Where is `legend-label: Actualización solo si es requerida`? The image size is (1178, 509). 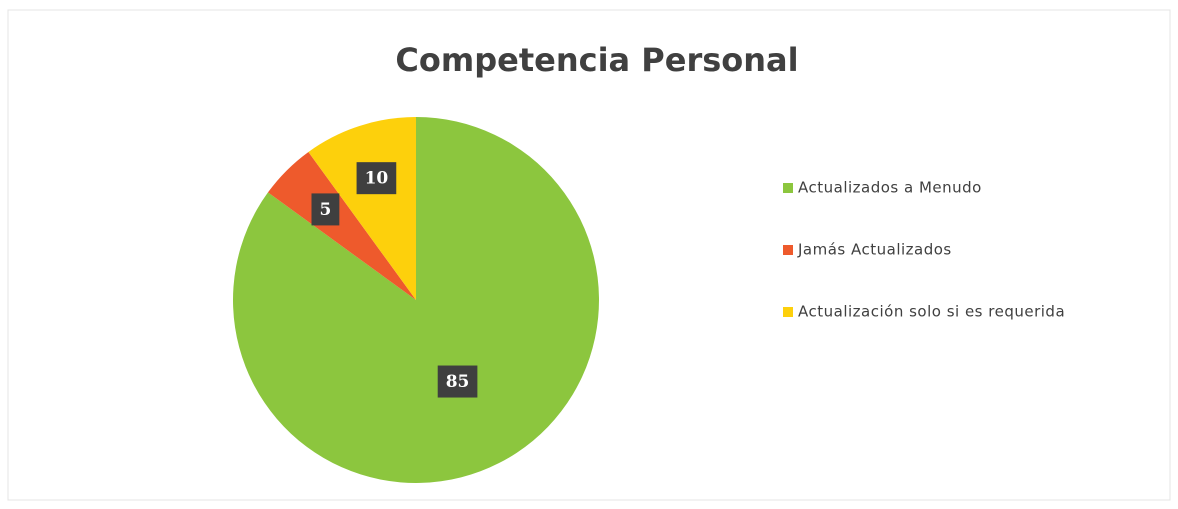 legend-label: Actualización solo si es requerida is located at coordinates (931, 312).